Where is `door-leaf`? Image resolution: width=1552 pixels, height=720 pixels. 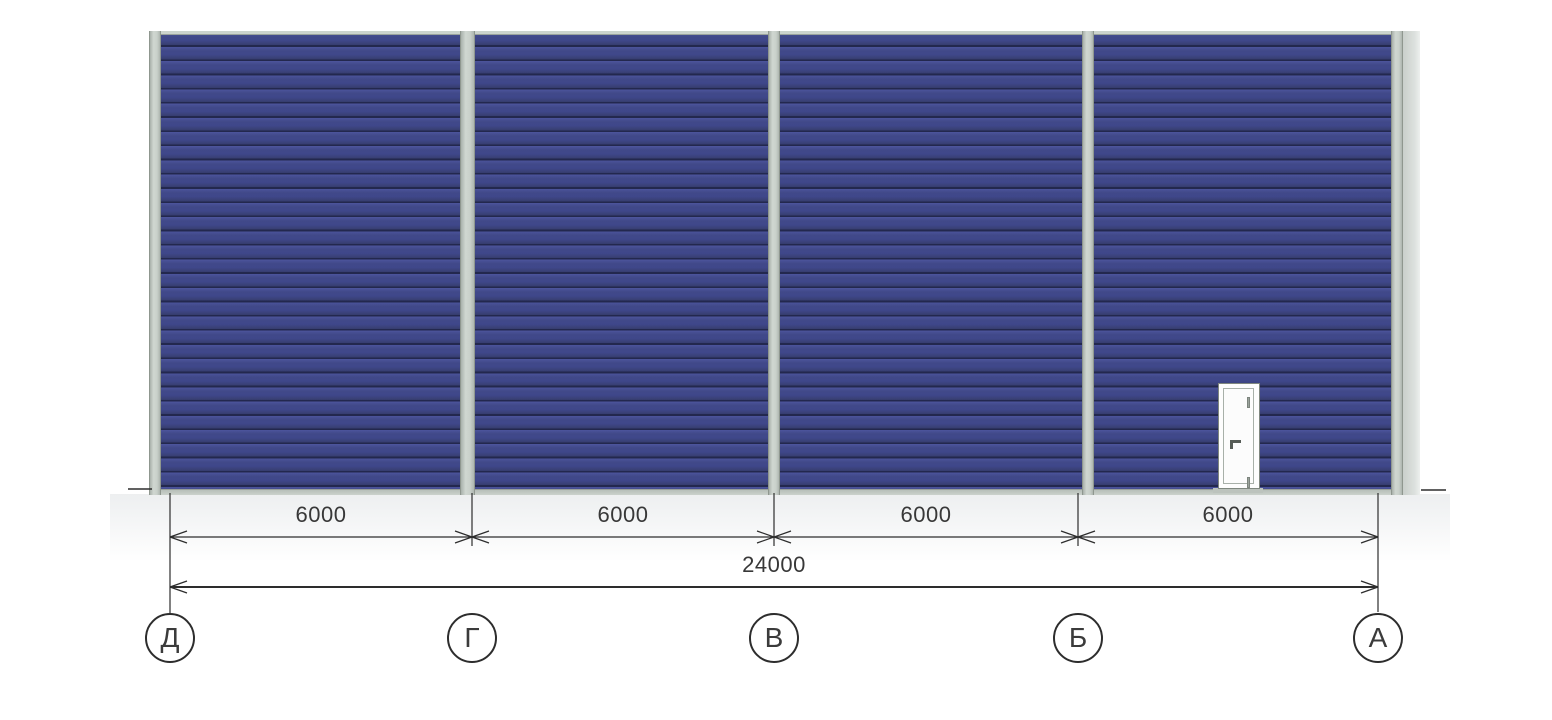
door-leaf is located at coordinates (1238, 438).